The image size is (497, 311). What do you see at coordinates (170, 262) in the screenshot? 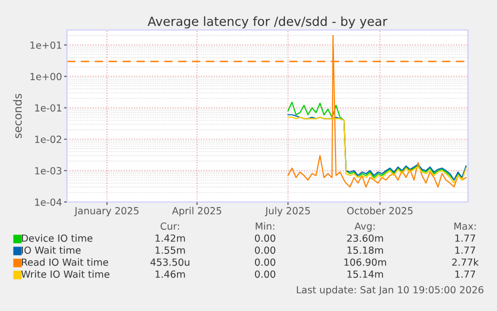
I see `text: 453.50u` at bounding box center [170, 262].